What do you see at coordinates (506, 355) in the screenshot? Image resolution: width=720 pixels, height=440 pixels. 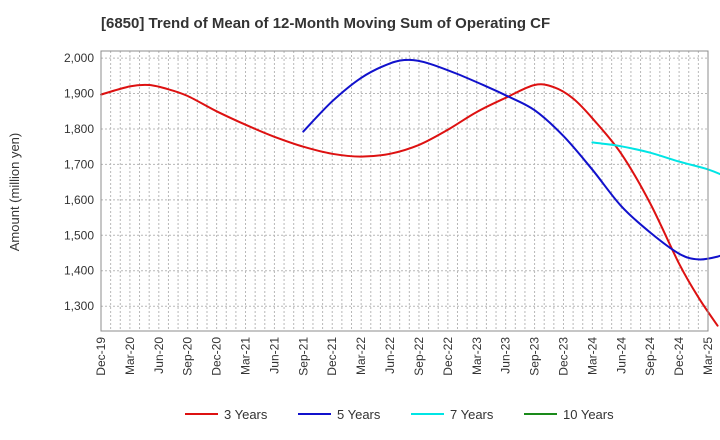 I see `x-tick-label: Jun-23` at bounding box center [506, 355].